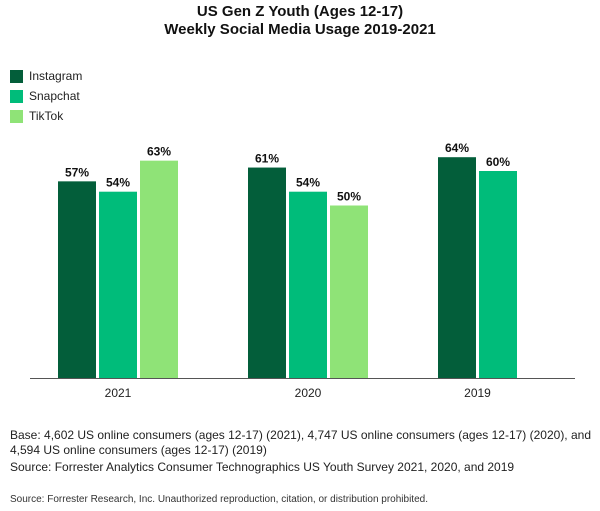  Describe the element at coordinates (56, 76) in the screenshot. I see `legend-label-instagram: Instagram` at that location.